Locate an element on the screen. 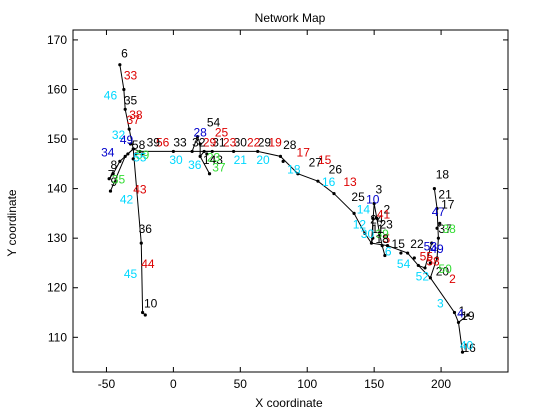 The width and height of the screenshot is (560, 420). x-tick-label: -50 is located at coordinates (107, 384).